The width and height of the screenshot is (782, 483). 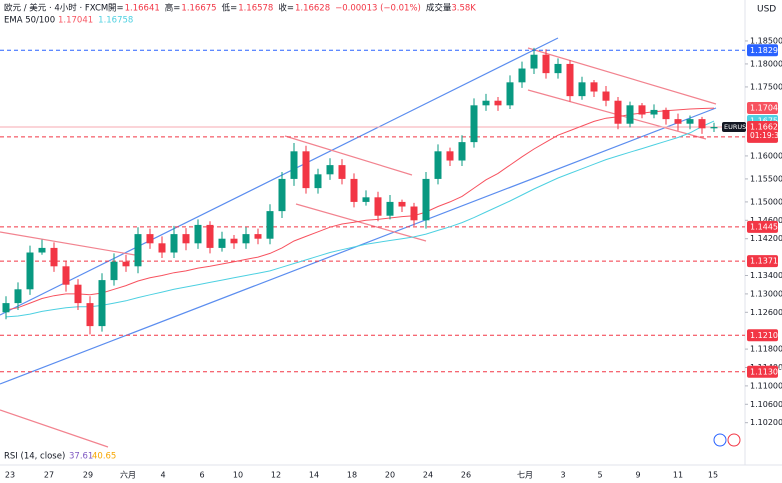 What do you see at coordinates (766, 40) in the screenshot?
I see `y-tick-label: 1.18500` at bounding box center [766, 40].